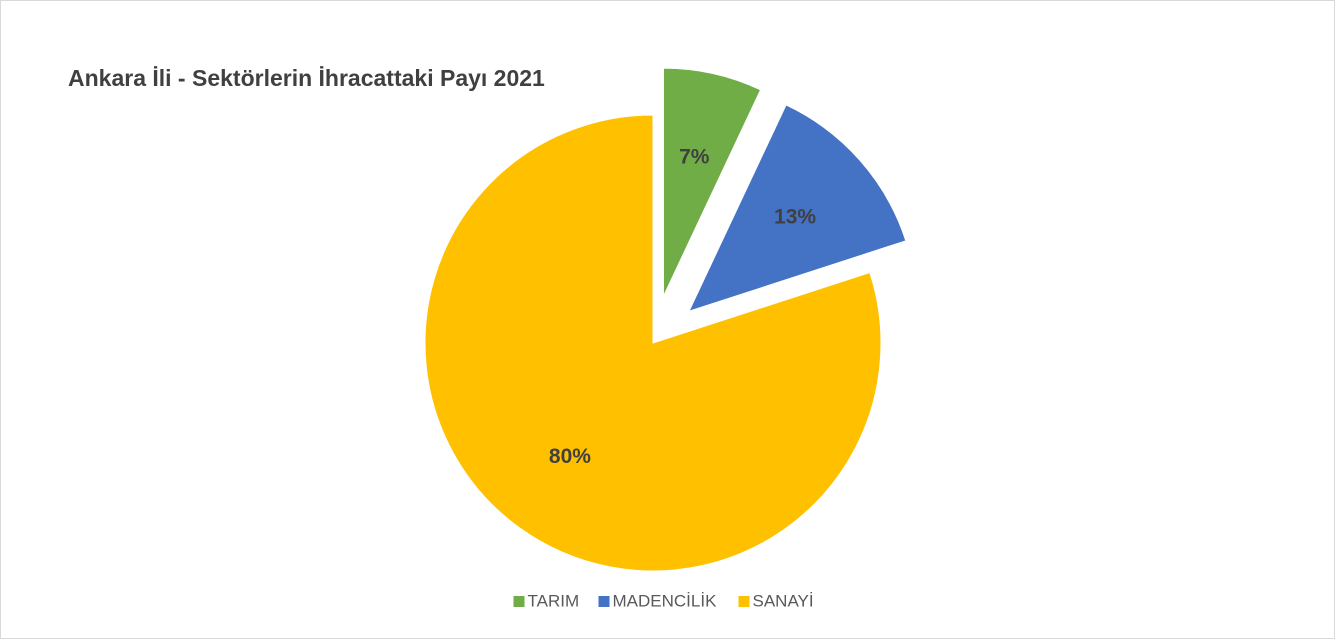  I want to click on legend-label: SANAYİ, so click(783, 600).